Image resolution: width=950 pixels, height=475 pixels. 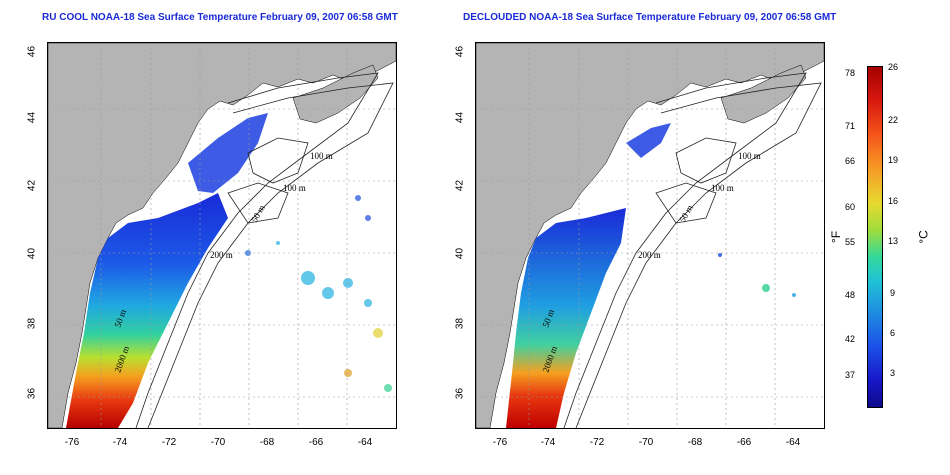 I want to click on celsius-tick: 19, so click(x=893, y=160).